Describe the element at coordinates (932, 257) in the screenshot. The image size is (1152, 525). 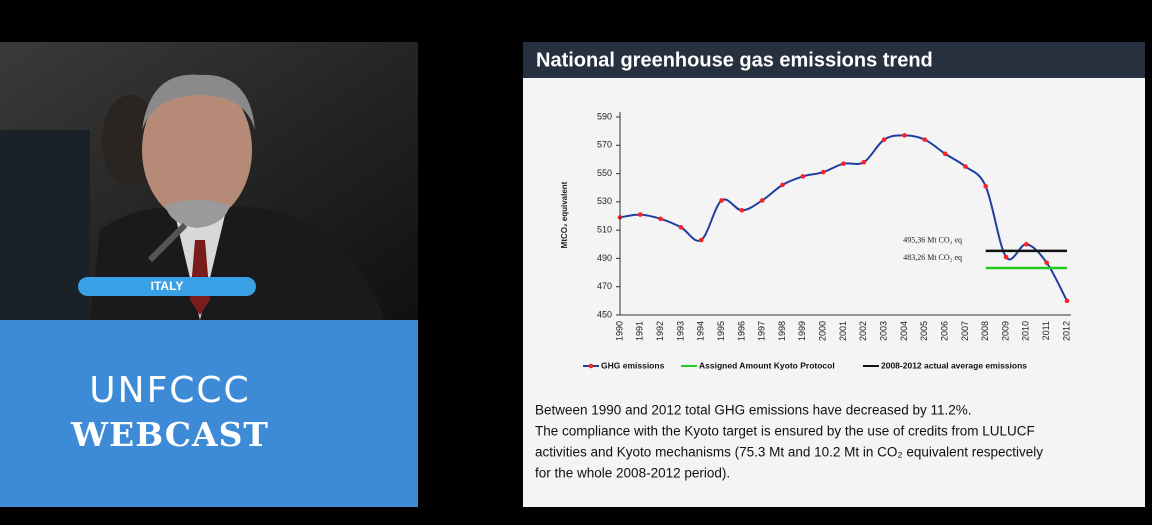
I see `annotation: 483,26 Mt CO₂ eq` at that location.